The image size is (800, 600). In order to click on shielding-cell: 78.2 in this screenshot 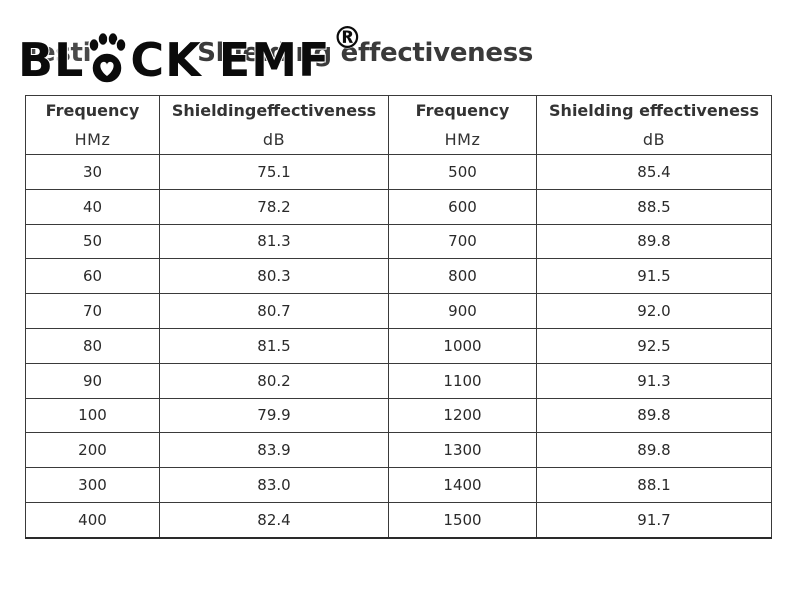, I will do `click(274, 206)`.